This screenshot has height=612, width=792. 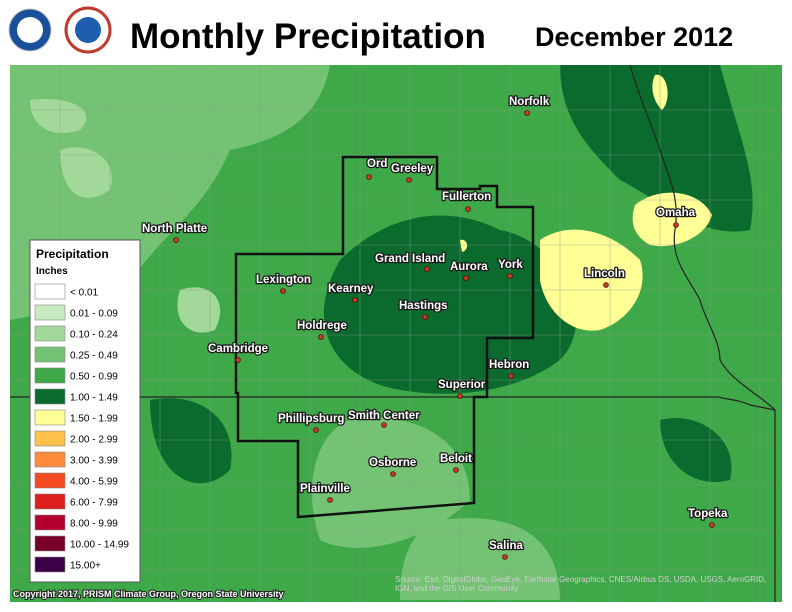 I want to click on city-label: Topeka, so click(x=708, y=514).